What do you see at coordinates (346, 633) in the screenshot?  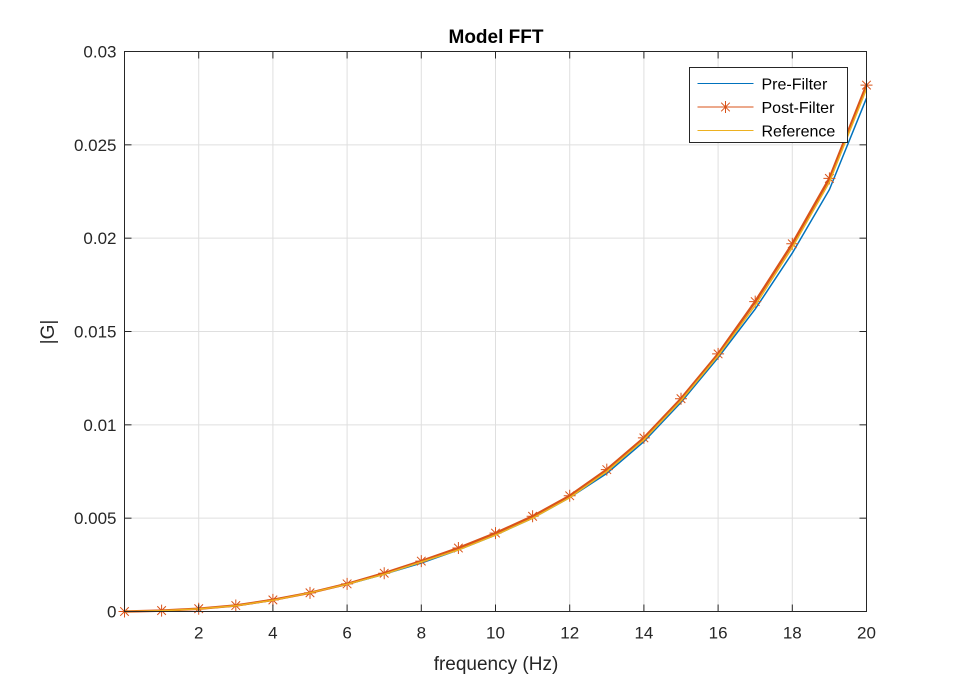 I see `x-tick-label: 6` at bounding box center [346, 633].